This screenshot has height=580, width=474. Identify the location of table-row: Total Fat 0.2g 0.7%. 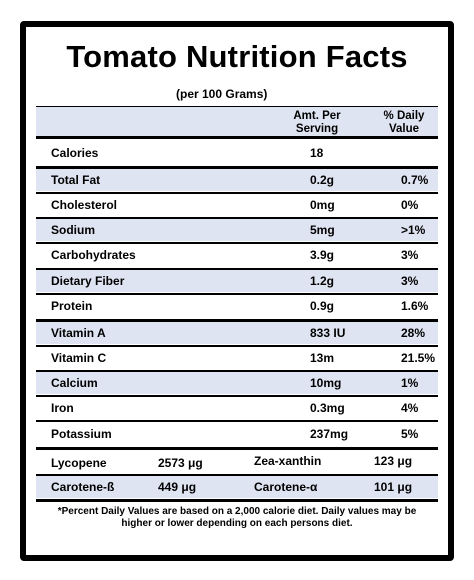
(237, 180).